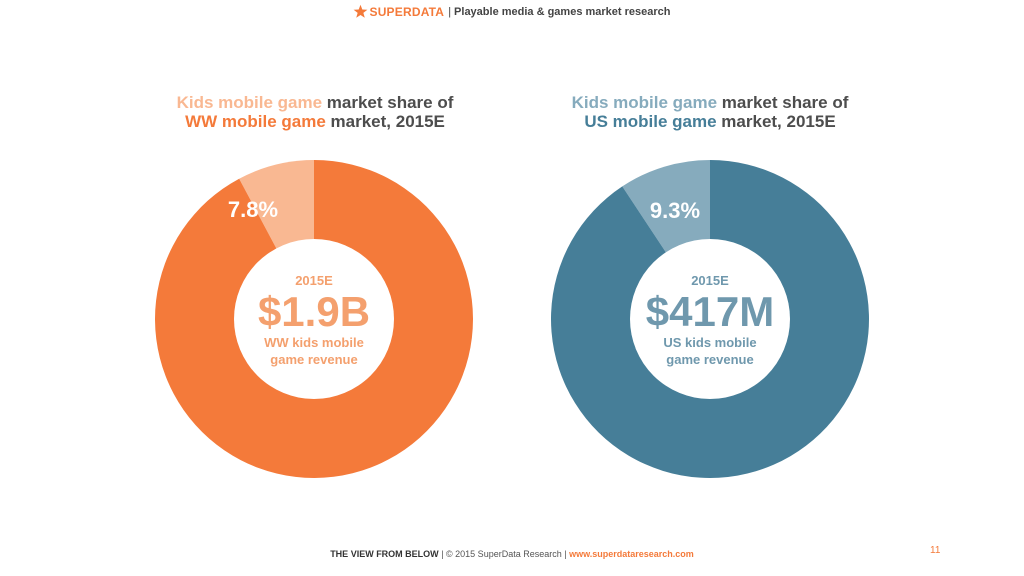  I want to click on title-us-line2-rest: market, 2015E, so click(776, 121).